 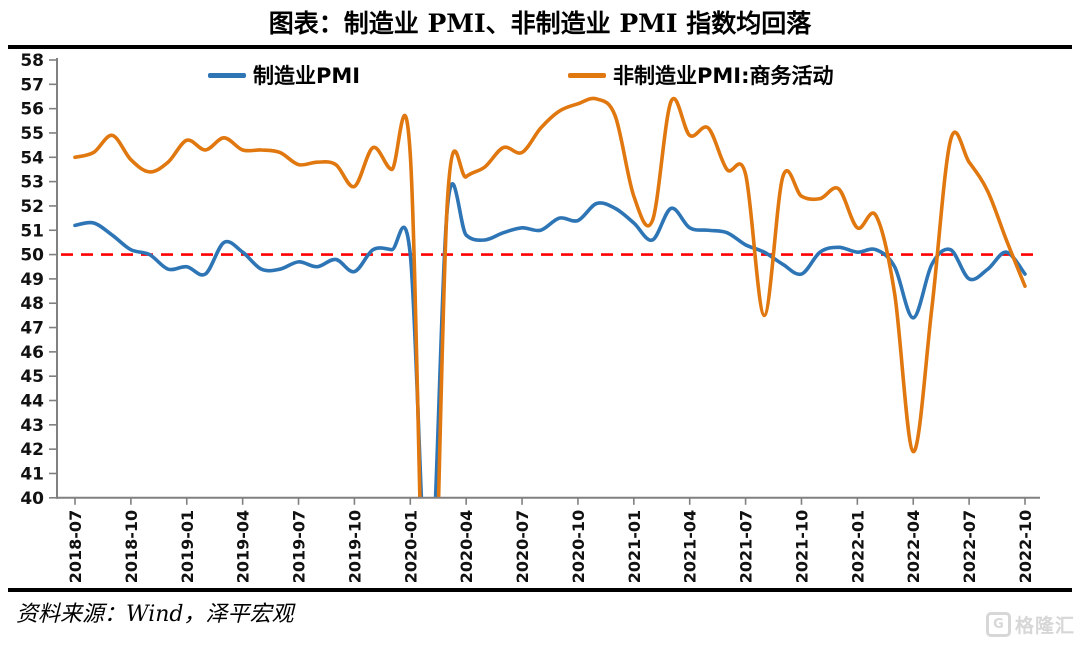 I want to click on gelonghui-watermark-text: 格隆汇, so click(x=1044, y=626).